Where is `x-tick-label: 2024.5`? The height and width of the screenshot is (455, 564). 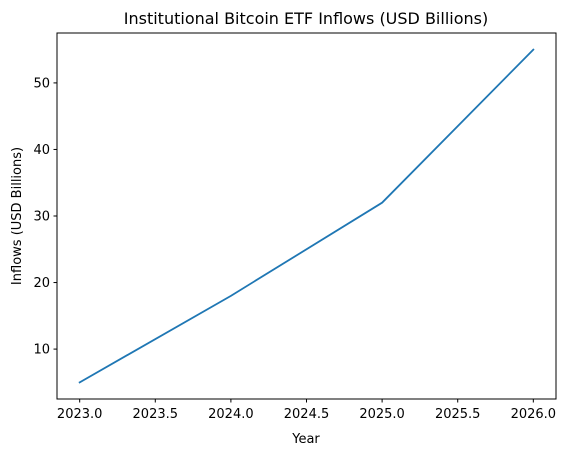 x-tick-label: 2024.5 is located at coordinates (307, 414).